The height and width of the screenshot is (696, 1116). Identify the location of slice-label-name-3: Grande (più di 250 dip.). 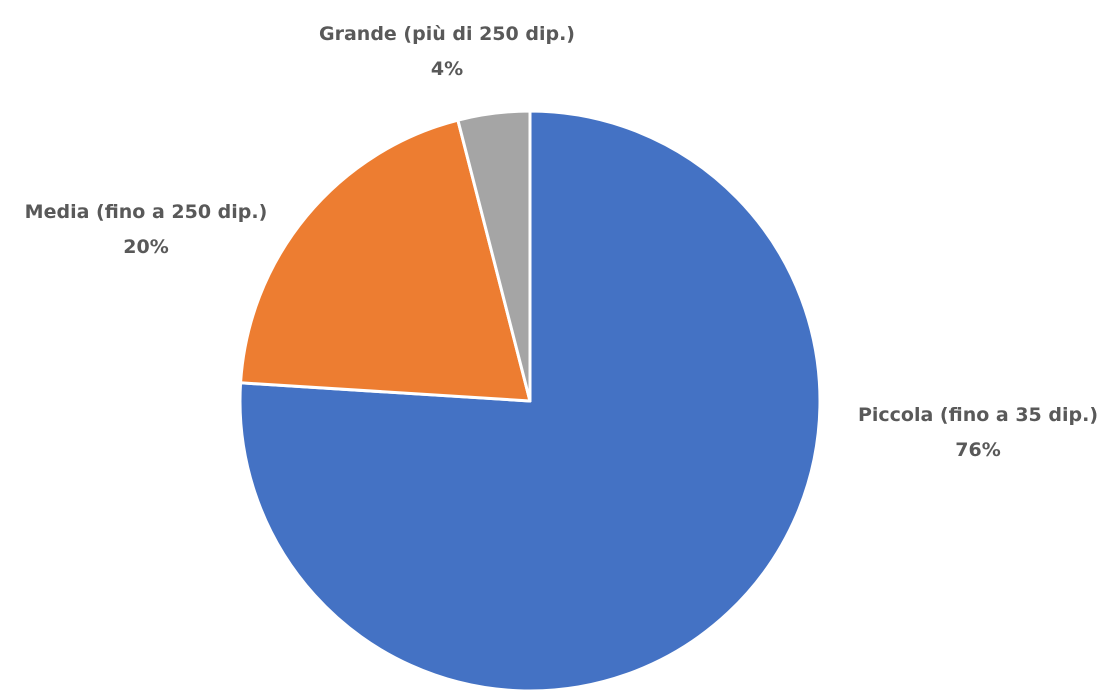
(447, 34).